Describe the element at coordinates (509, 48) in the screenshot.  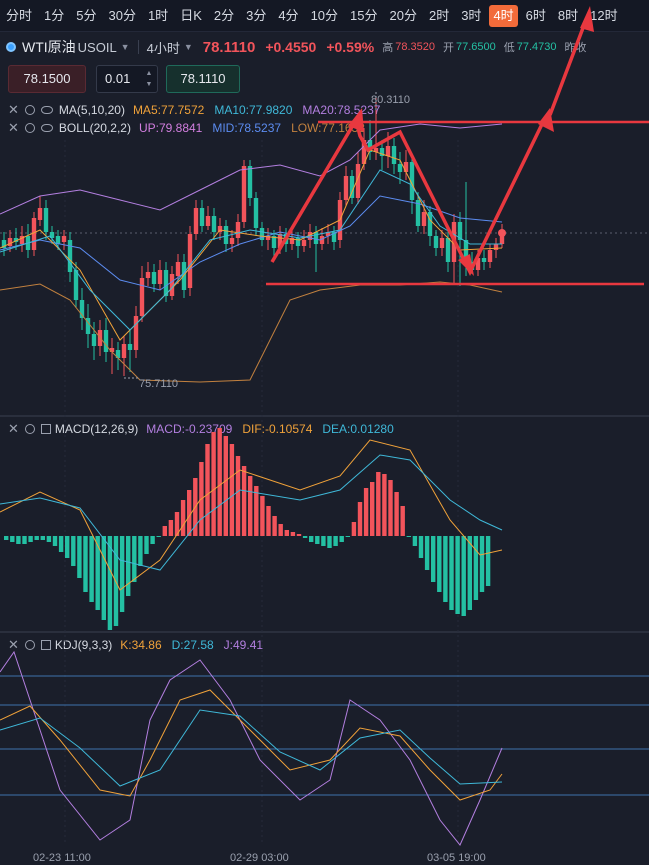
I see `low-label: 低` at that location.